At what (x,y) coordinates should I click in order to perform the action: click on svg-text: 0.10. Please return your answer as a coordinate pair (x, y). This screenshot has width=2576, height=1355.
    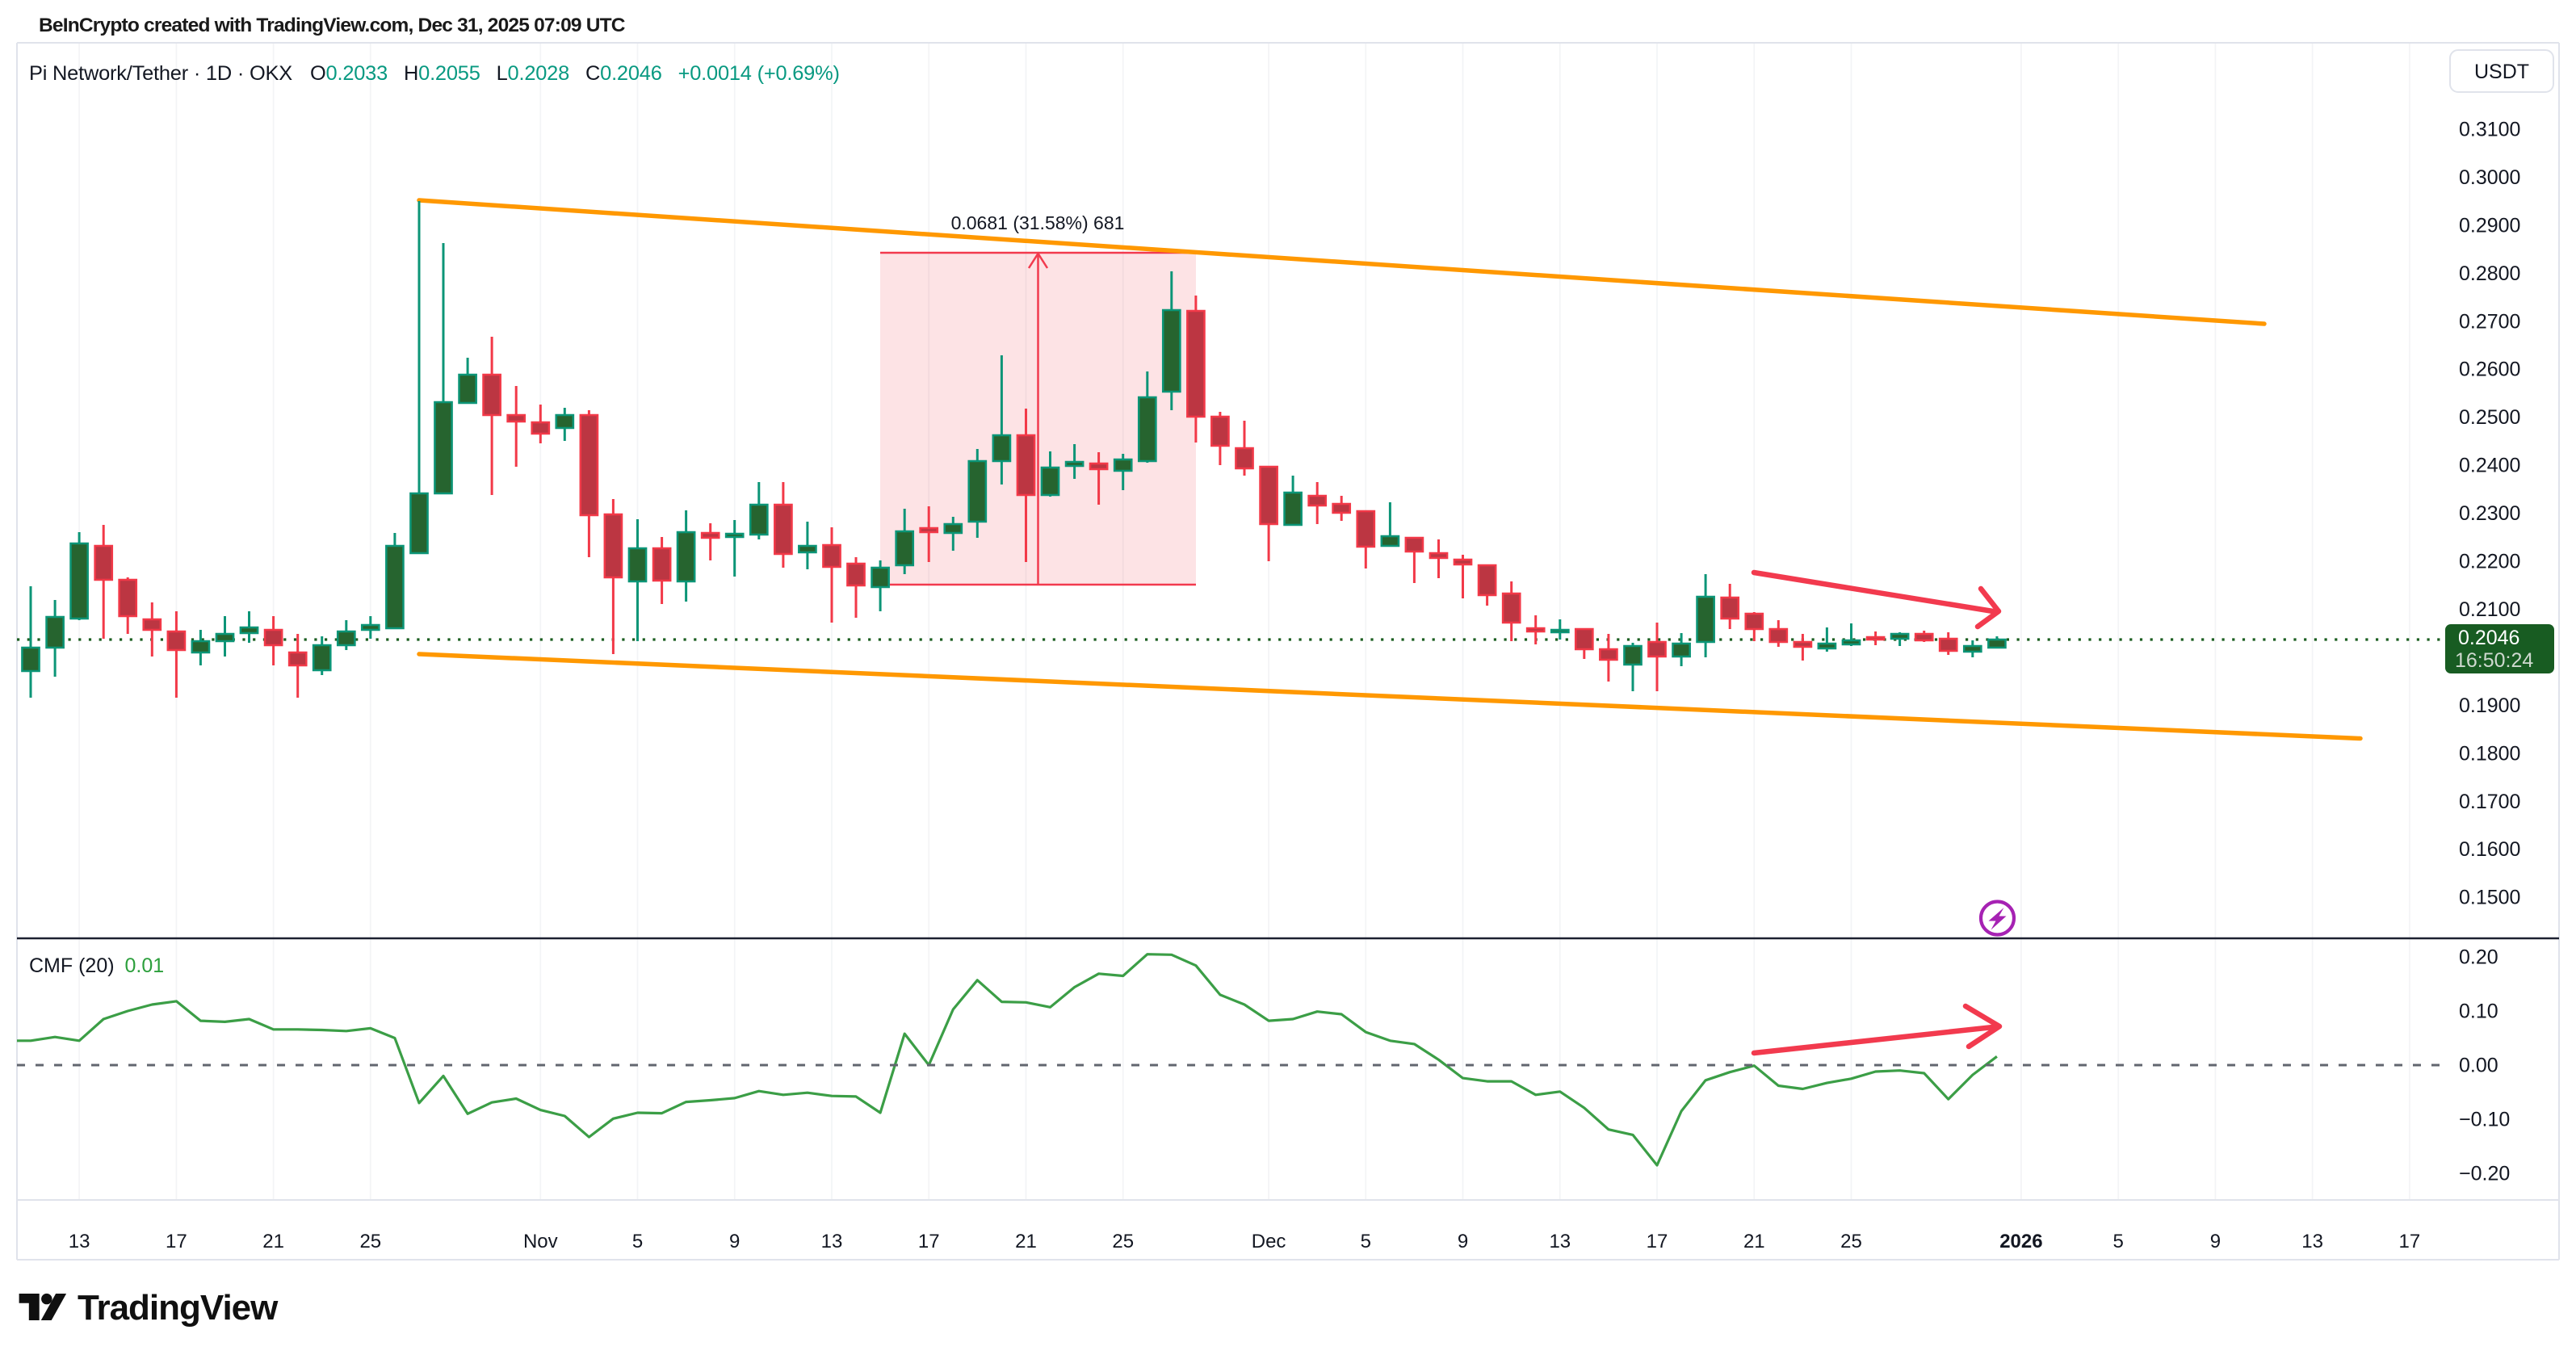
    Looking at the image, I should click on (2478, 1012).